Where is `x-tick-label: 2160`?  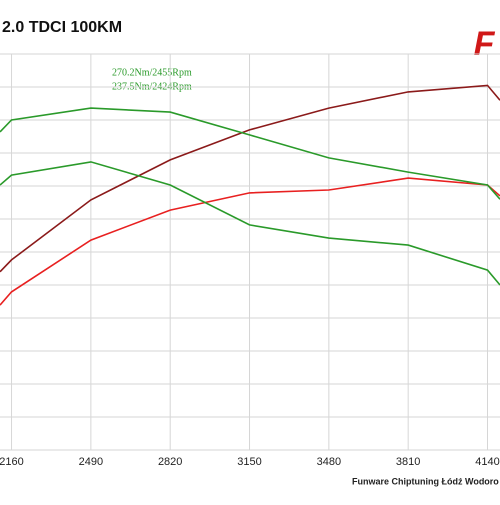 x-tick-label: 2160 is located at coordinates (12, 462).